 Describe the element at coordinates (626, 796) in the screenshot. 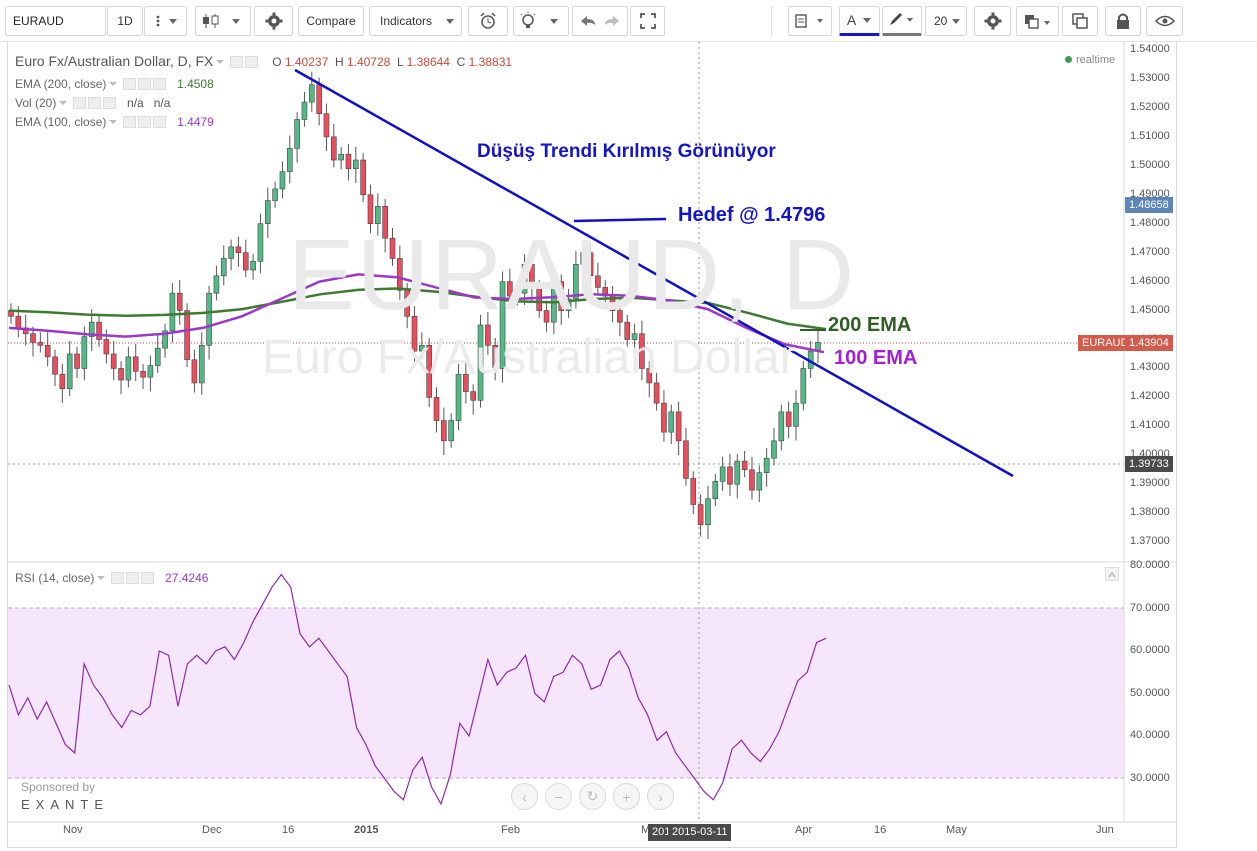

I see `zoom-in-button: +` at that location.